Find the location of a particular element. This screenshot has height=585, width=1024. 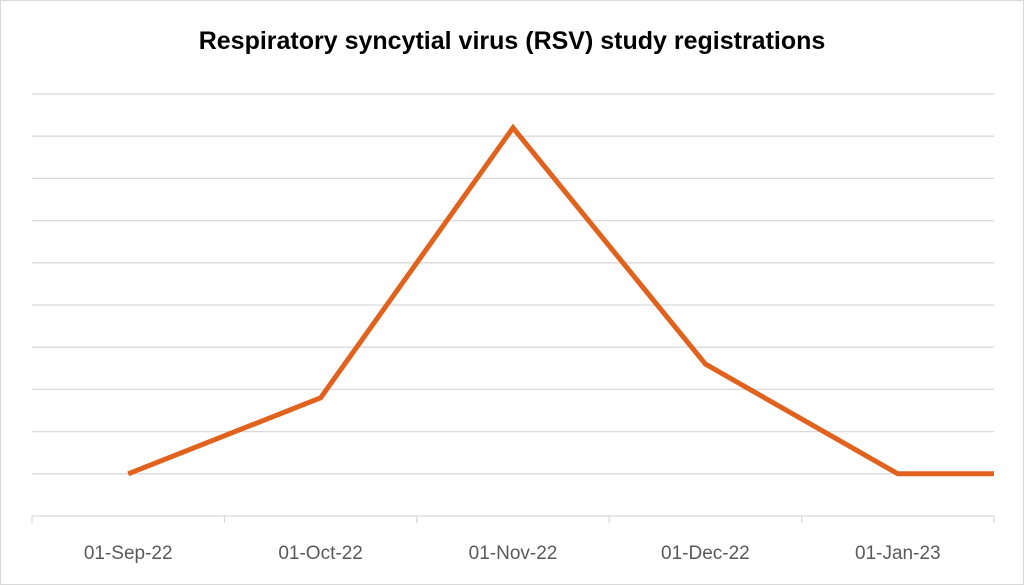

x-tick-label-3: 01-Nov-22 is located at coordinates (513, 553).